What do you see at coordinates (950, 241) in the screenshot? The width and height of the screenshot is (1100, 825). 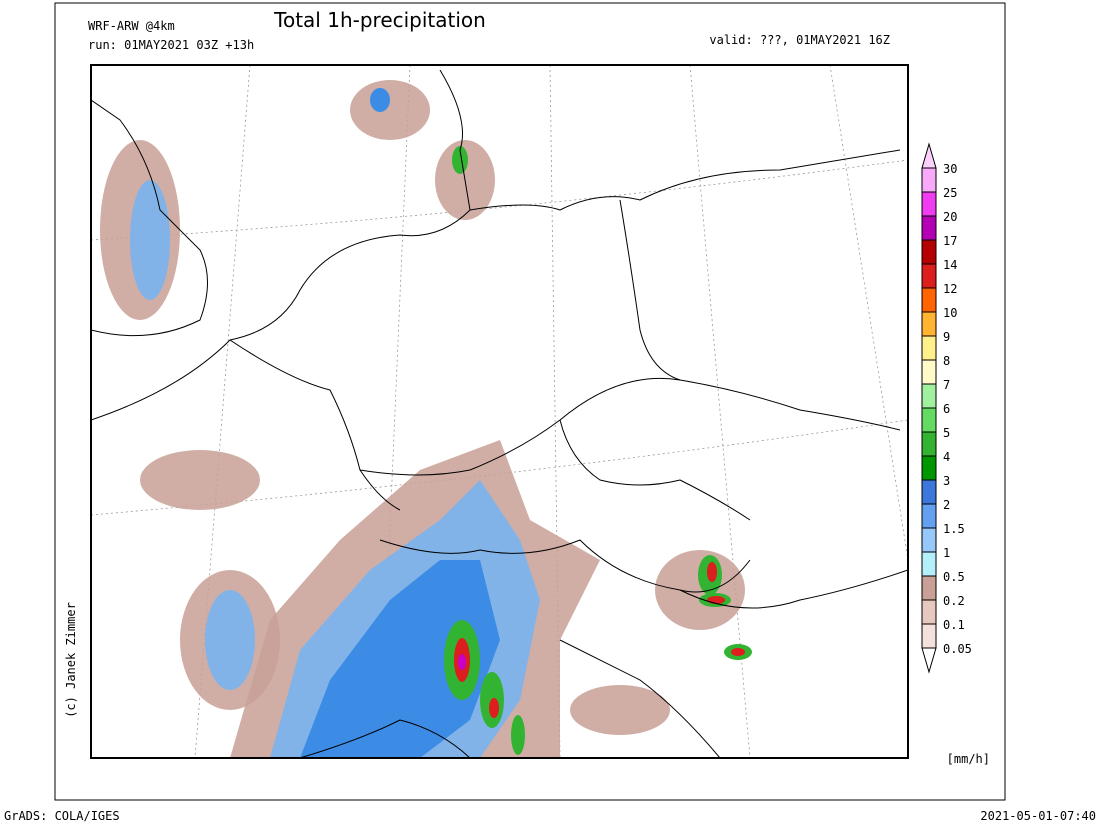 I see `colorbar-label: 17` at bounding box center [950, 241].